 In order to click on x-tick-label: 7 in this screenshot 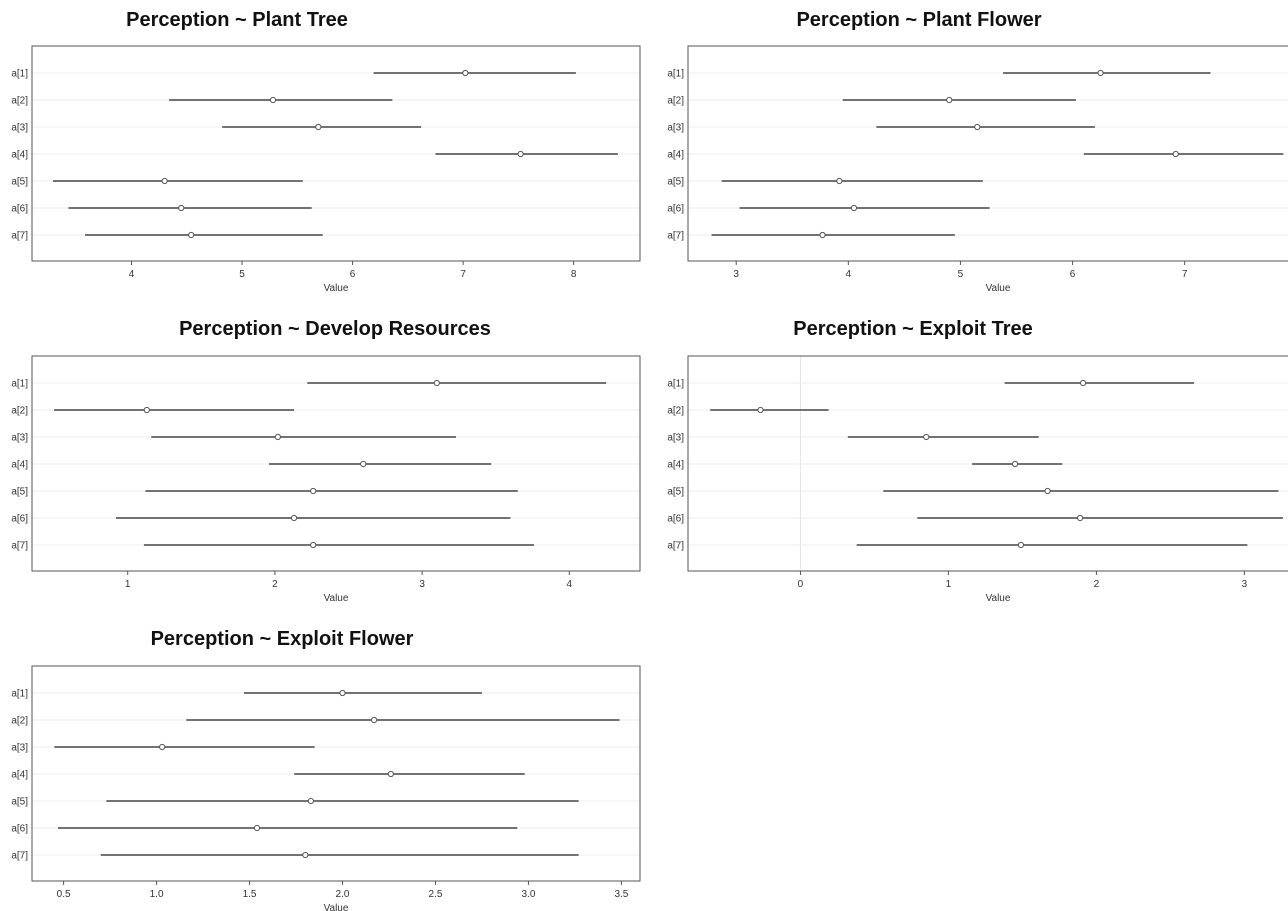, I will do `click(1185, 274)`.